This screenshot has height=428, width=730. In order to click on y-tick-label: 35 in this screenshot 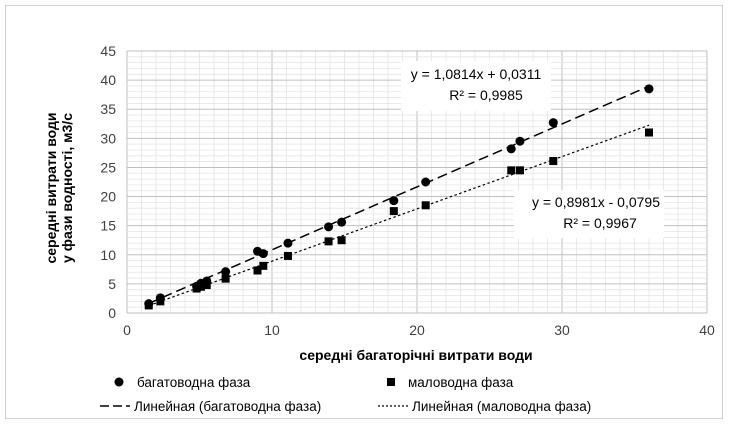, I will do `click(108, 109)`.